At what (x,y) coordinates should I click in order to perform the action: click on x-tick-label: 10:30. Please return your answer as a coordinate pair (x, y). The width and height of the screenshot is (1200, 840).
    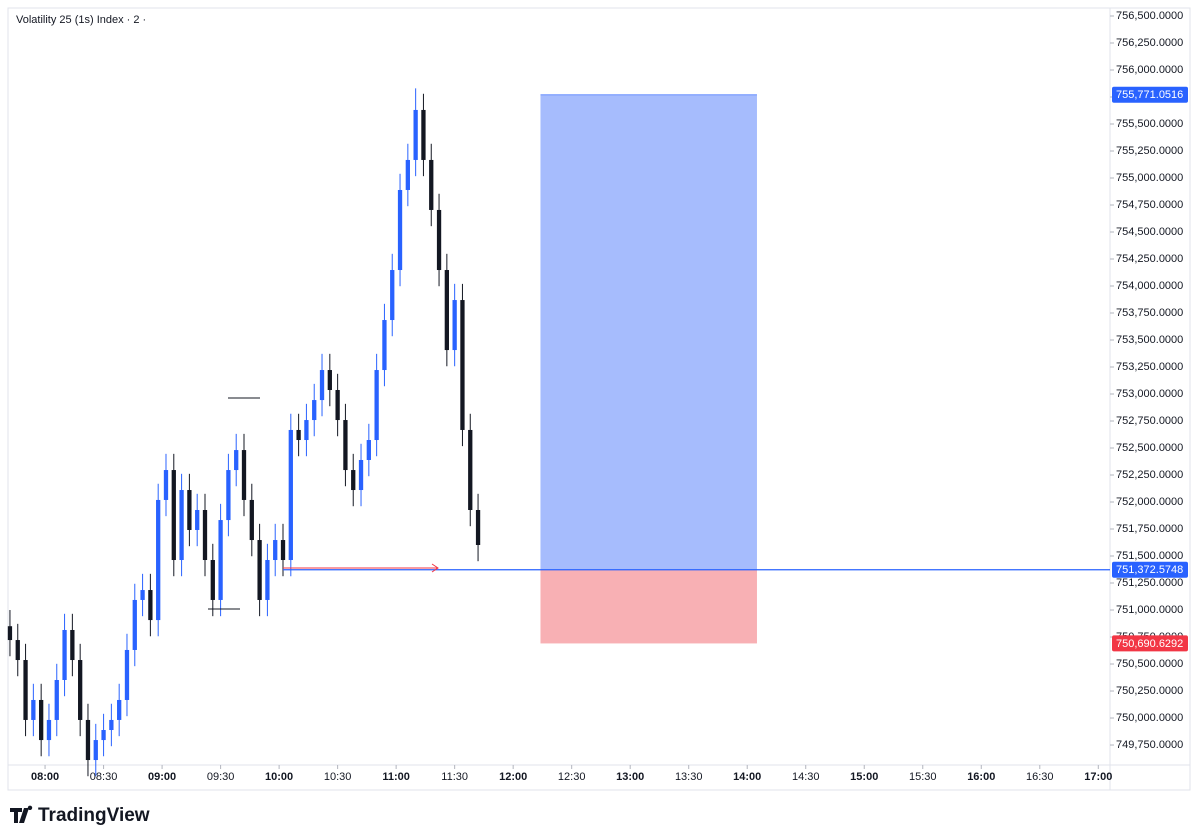
    Looking at the image, I should click on (338, 777).